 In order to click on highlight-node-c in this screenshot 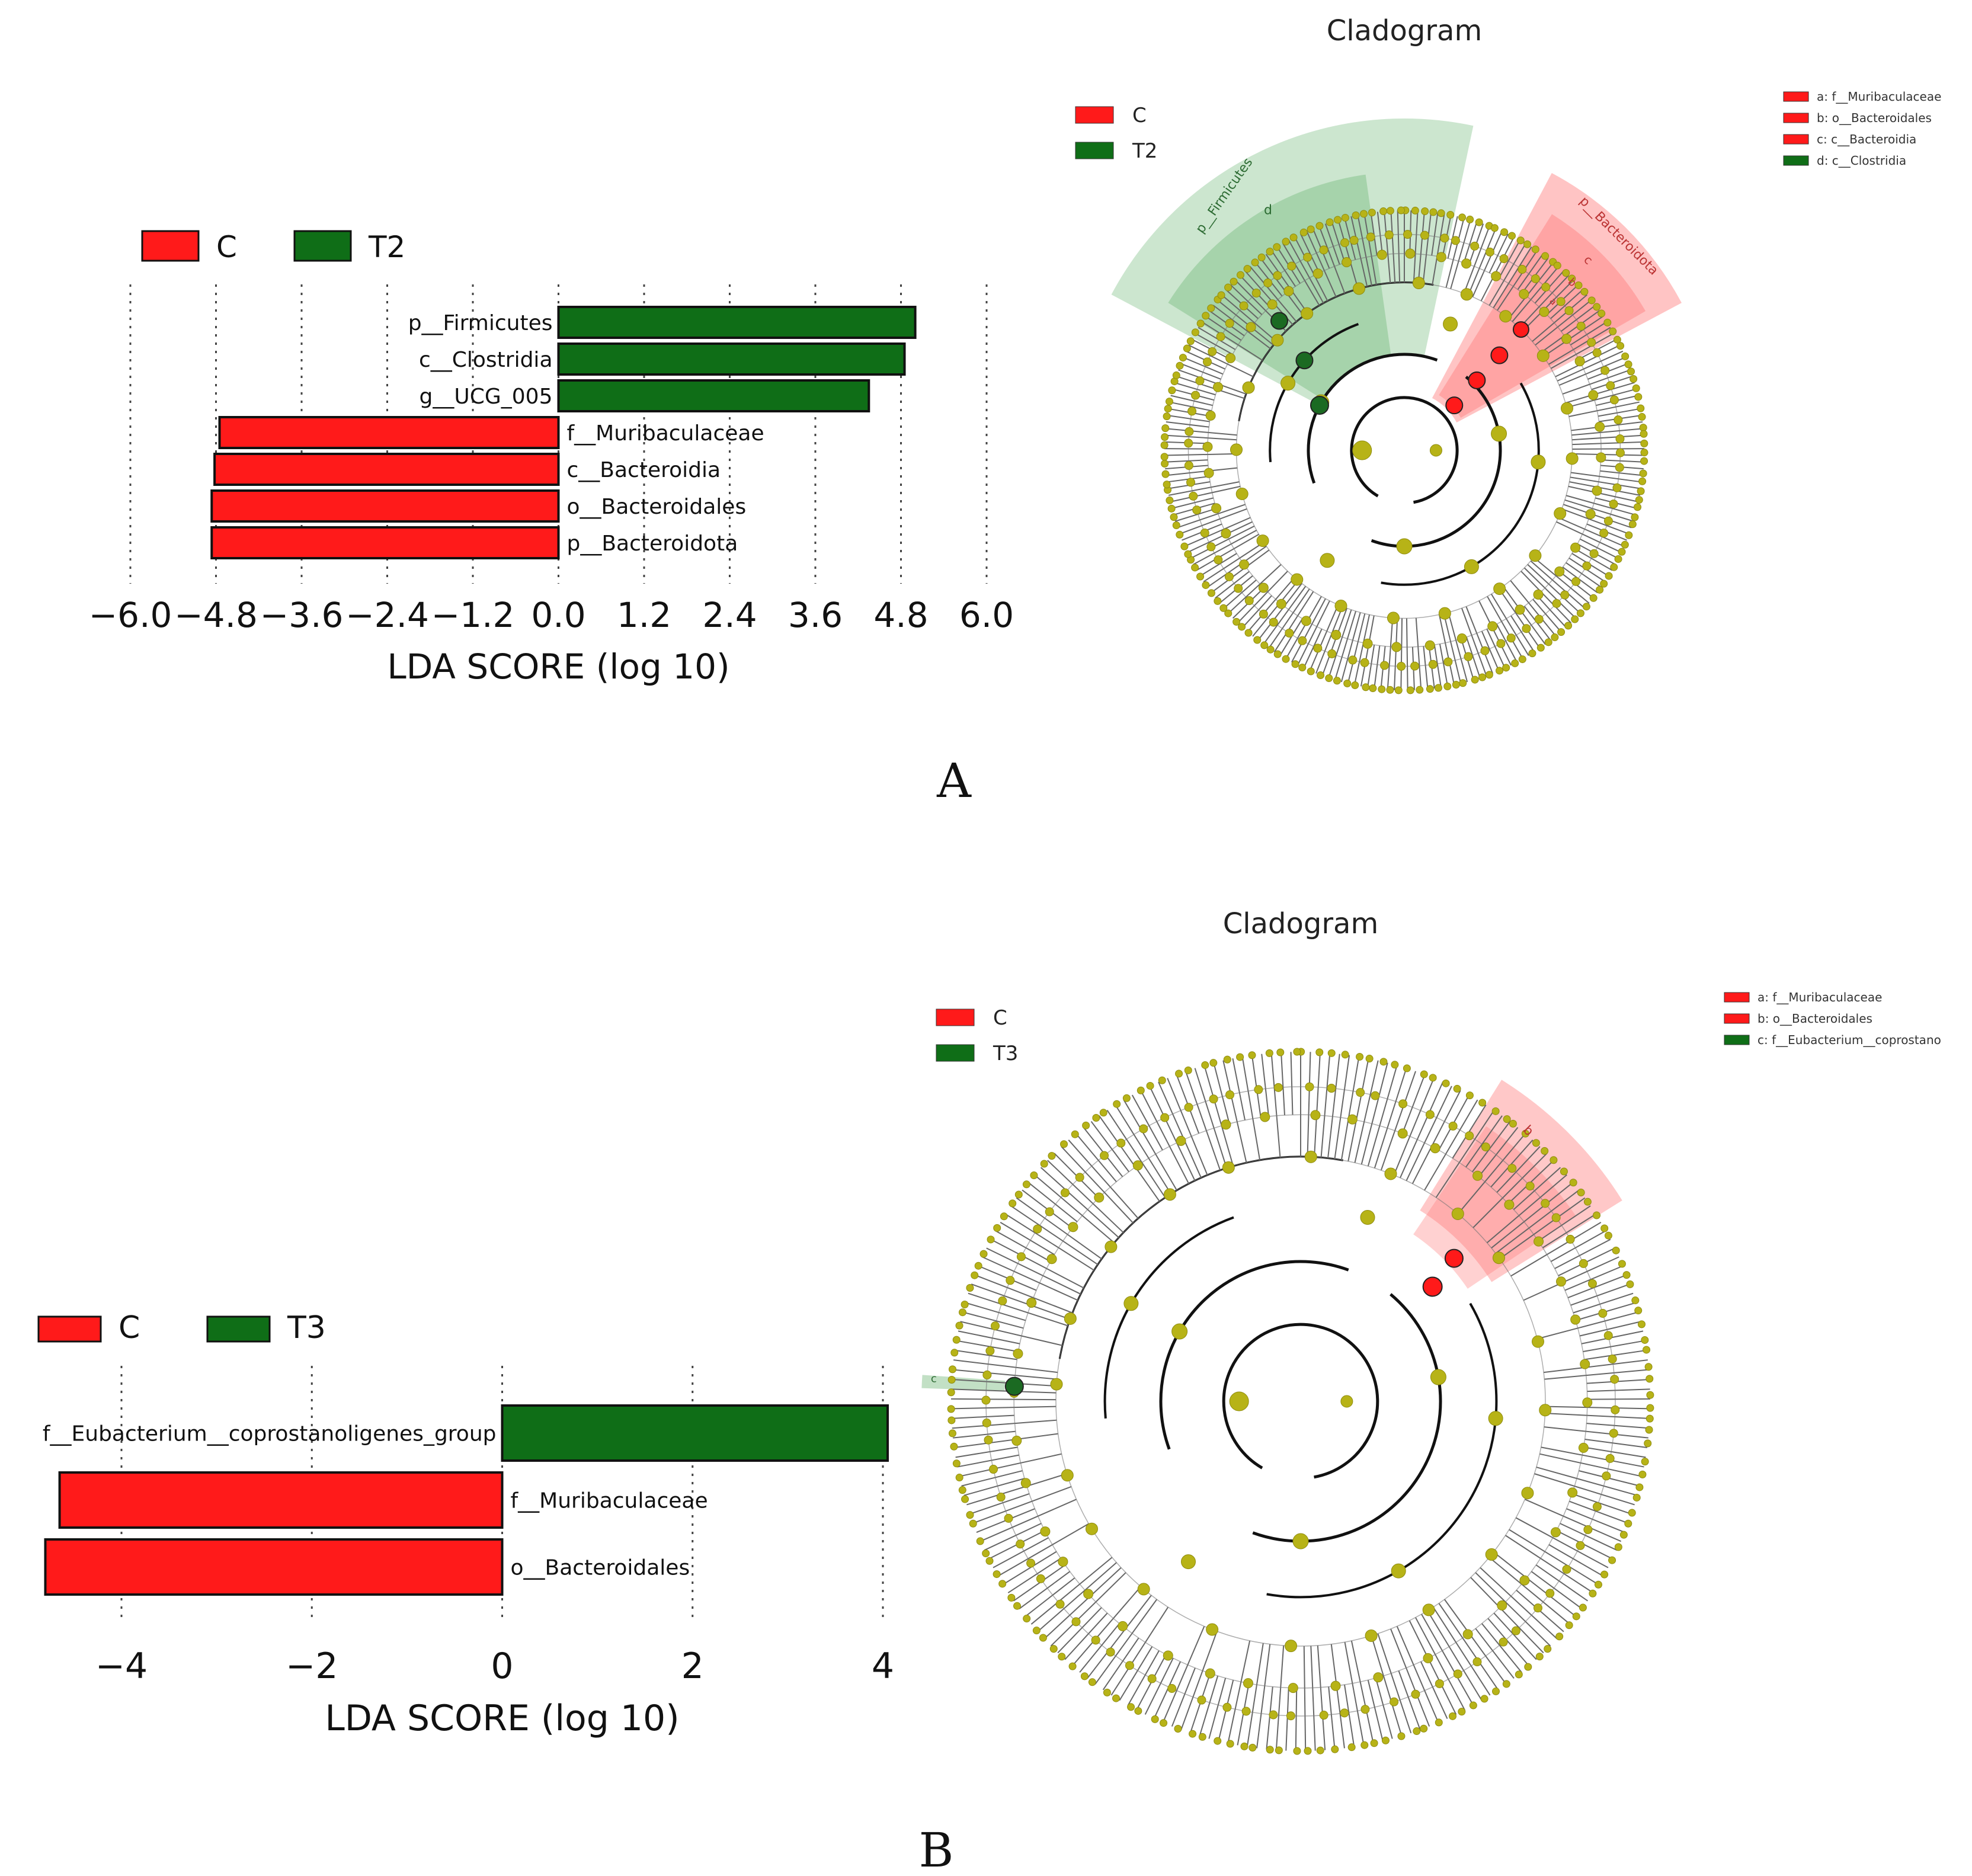, I will do `click(1477, 380)`.